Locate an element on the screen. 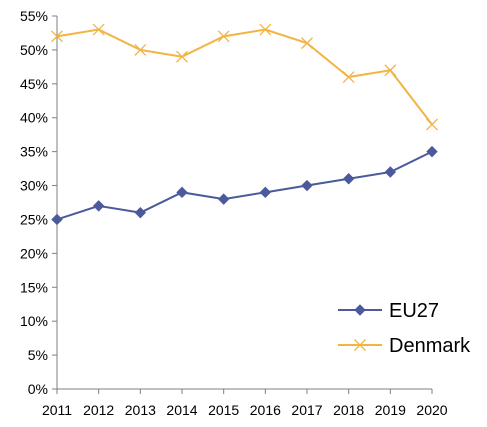 The width and height of the screenshot is (487, 427). y-tick-label: 0% is located at coordinates (38, 389).